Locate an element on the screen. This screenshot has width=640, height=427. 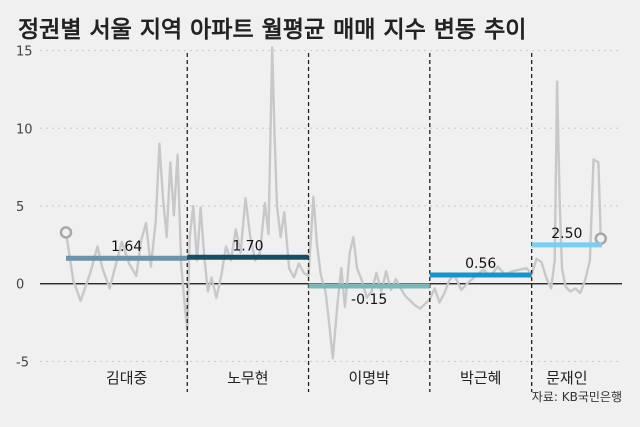
y-tick-label: 15 is located at coordinates (24, 52).